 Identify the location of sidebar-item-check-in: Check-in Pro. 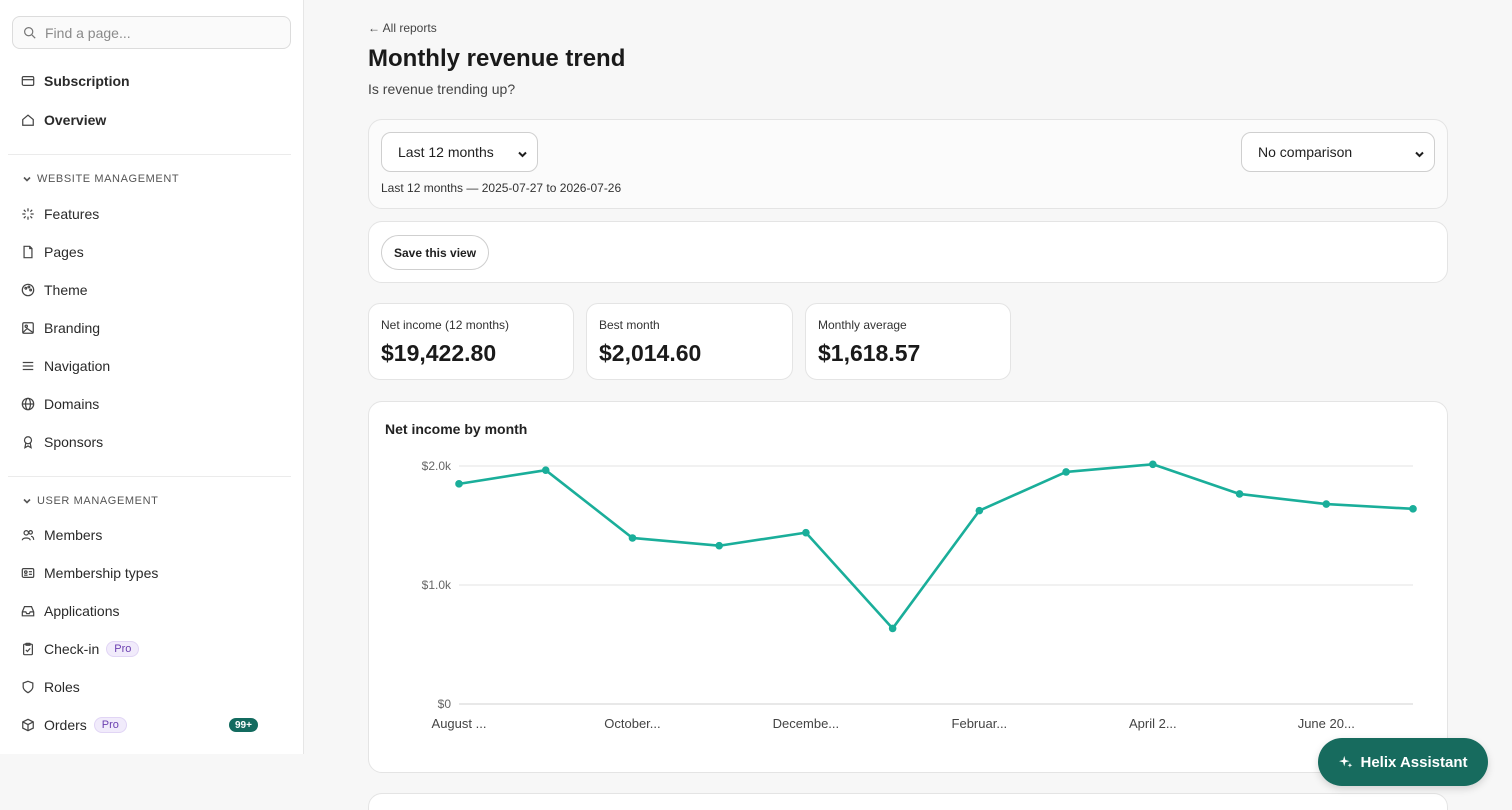
(80, 649).